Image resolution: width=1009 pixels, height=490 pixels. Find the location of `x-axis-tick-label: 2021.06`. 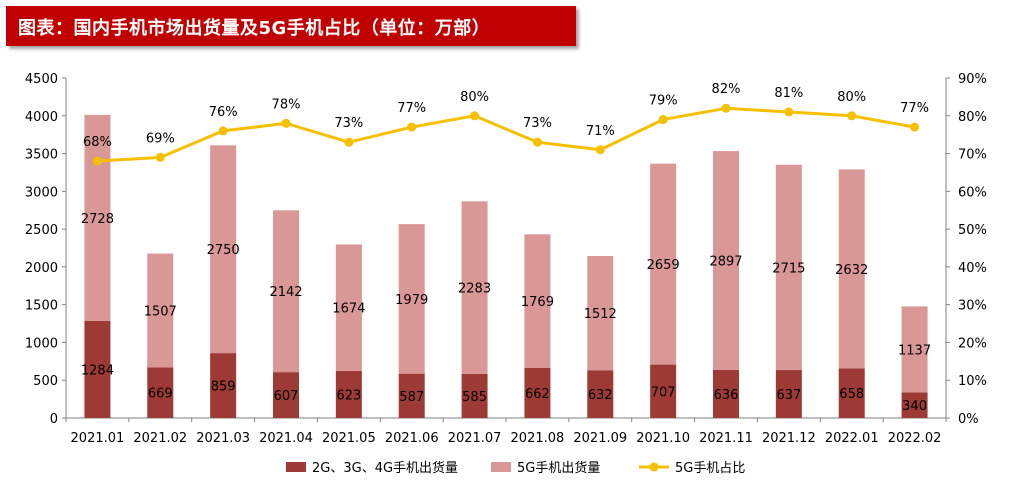

x-axis-tick-label: 2021.06 is located at coordinates (412, 438).